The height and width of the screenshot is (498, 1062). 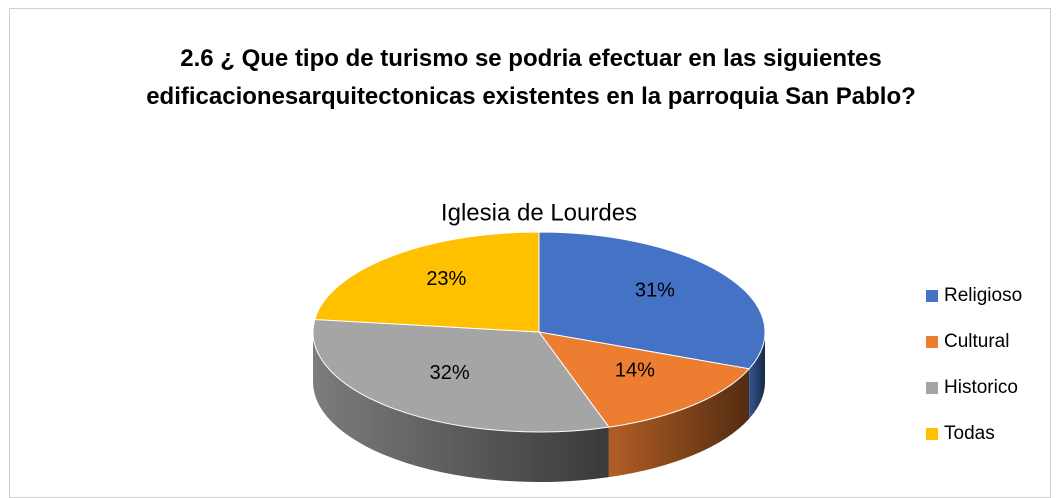 I want to click on chart-subtitle: Iglesia de Lourdes, so click(x=539, y=212).